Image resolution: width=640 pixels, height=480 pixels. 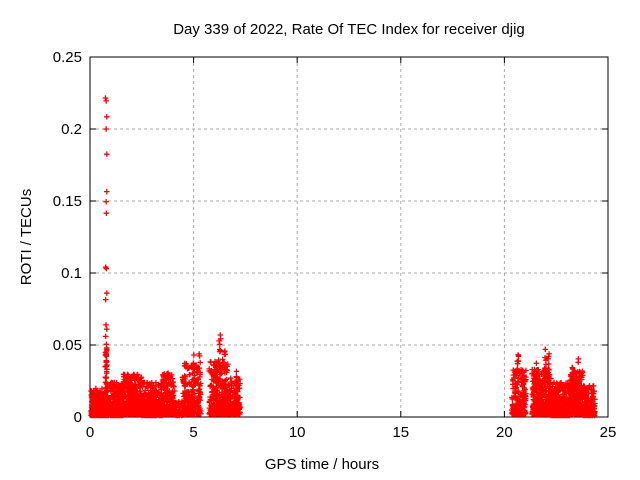 I want to click on y-tick-label-0: 0, so click(x=78, y=417).